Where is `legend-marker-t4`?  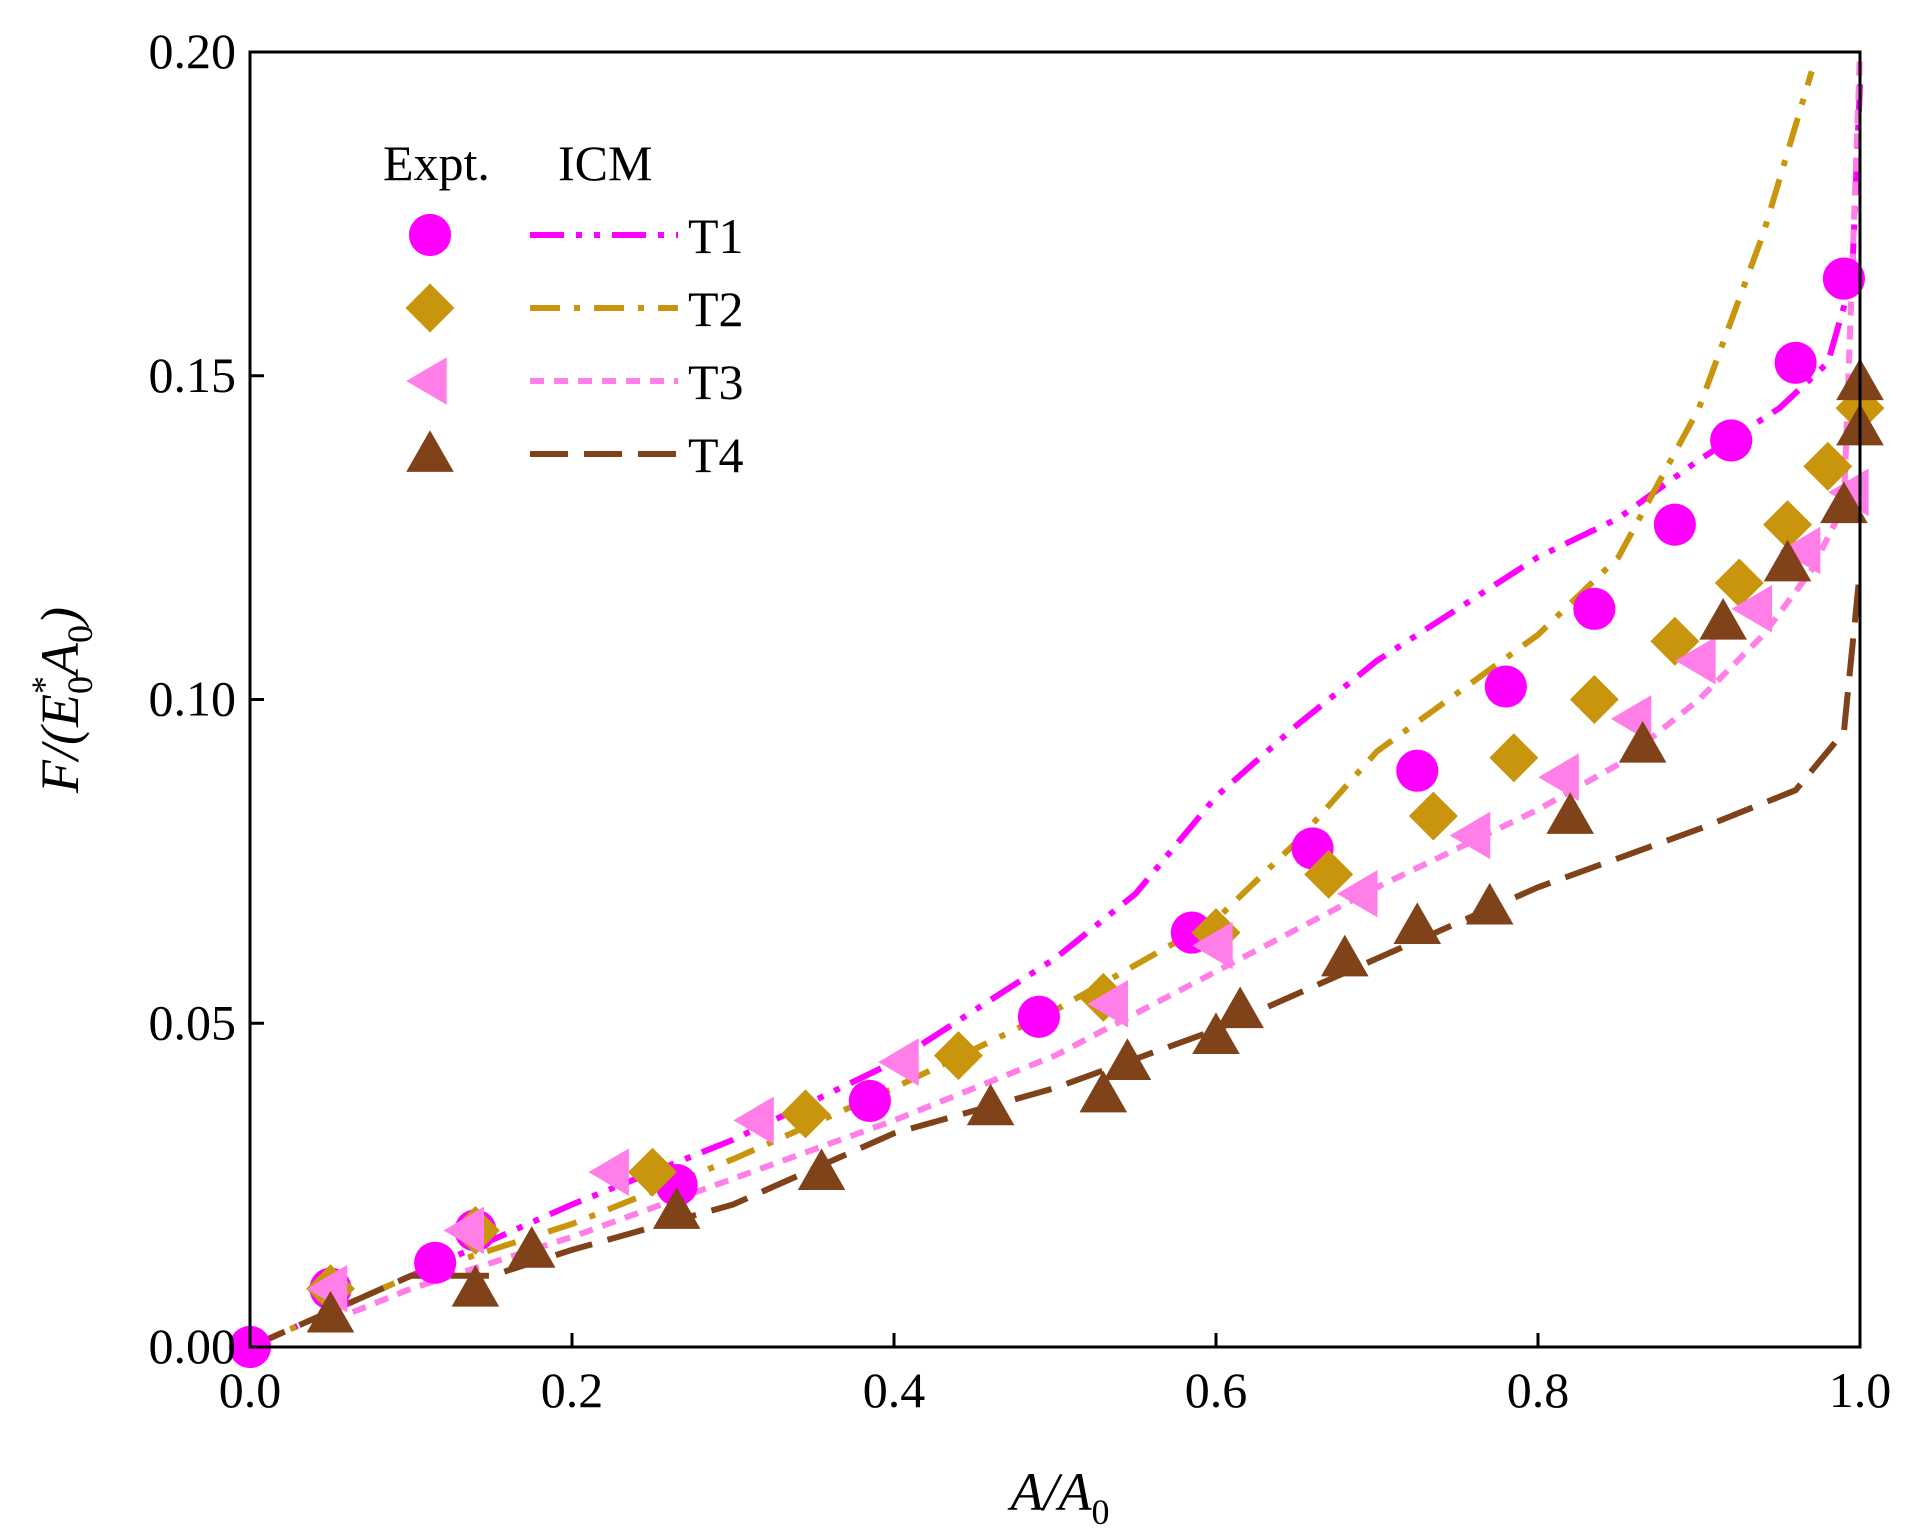
legend-marker-t4 is located at coordinates (430, 451).